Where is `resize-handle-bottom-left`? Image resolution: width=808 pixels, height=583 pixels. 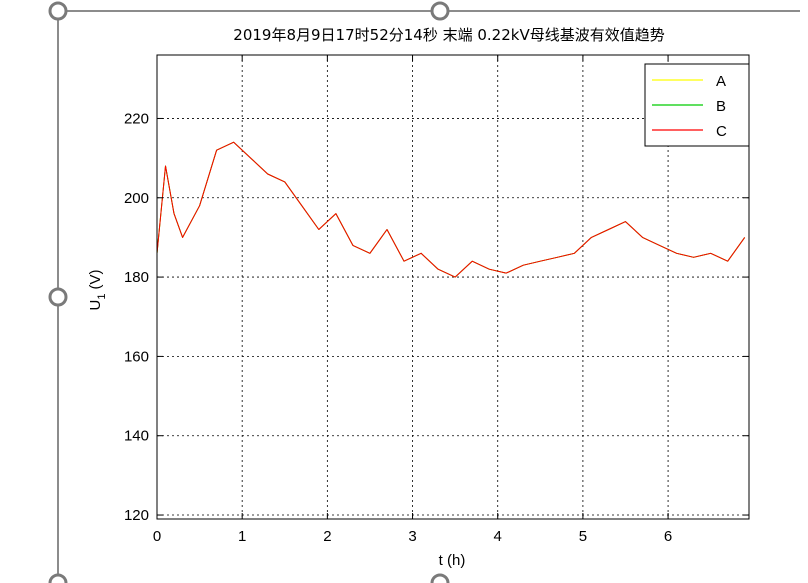
resize-handle-bottom-left is located at coordinates (58, 578).